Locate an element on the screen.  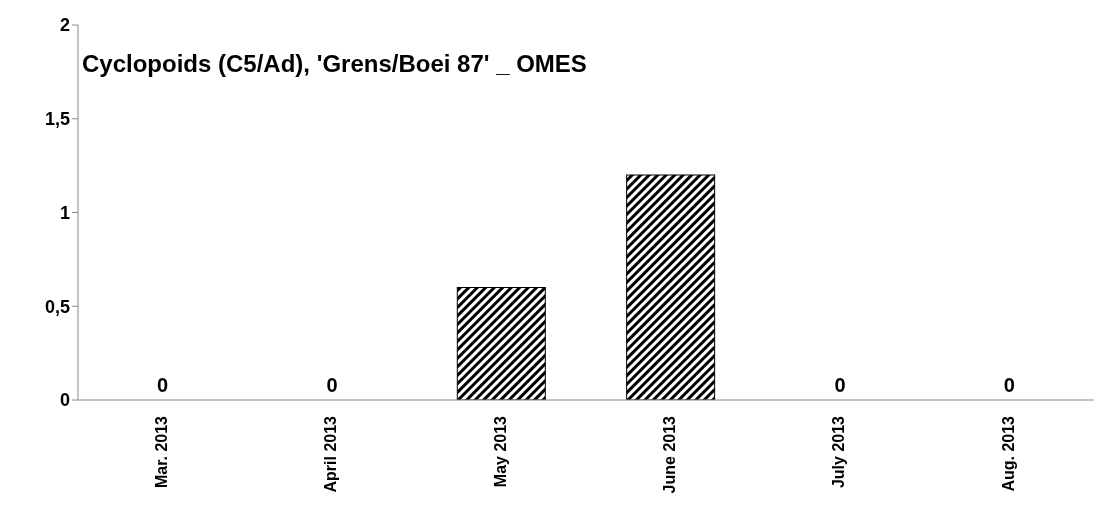
x-tick-label: Aug. 2013 is located at coordinates (1008, 453).